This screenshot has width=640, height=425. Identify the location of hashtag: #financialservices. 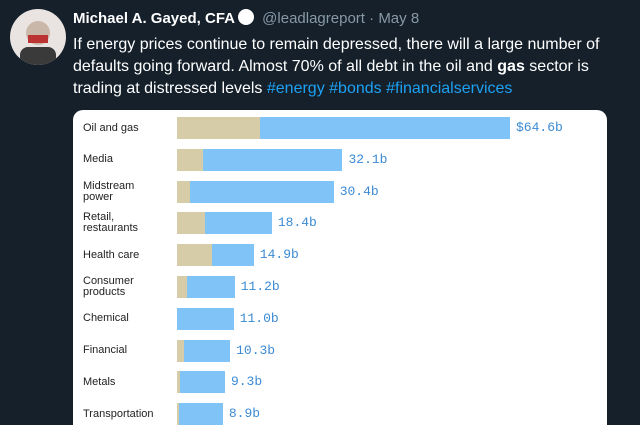
(449, 88).